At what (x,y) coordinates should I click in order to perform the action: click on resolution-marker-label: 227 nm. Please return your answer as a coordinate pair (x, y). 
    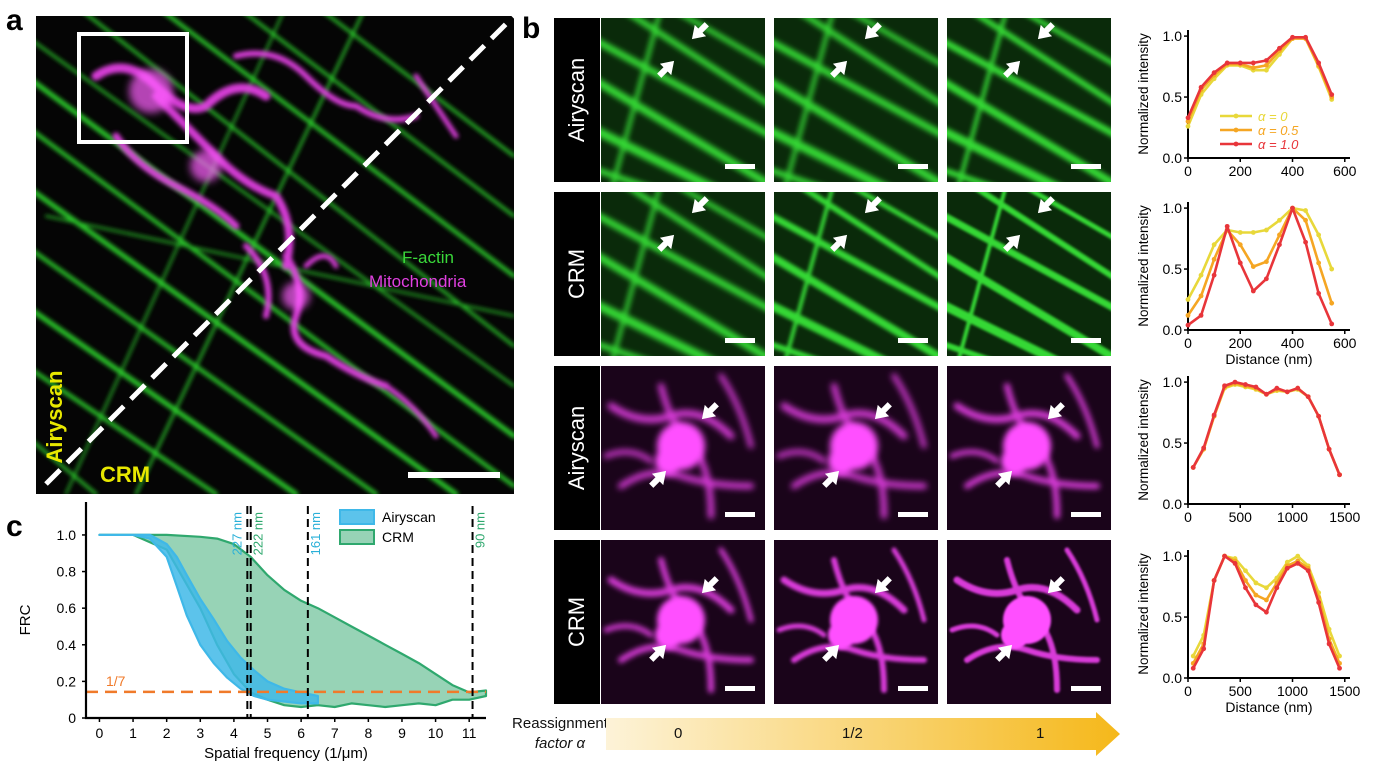
    Looking at the image, I should click on (236, 533).